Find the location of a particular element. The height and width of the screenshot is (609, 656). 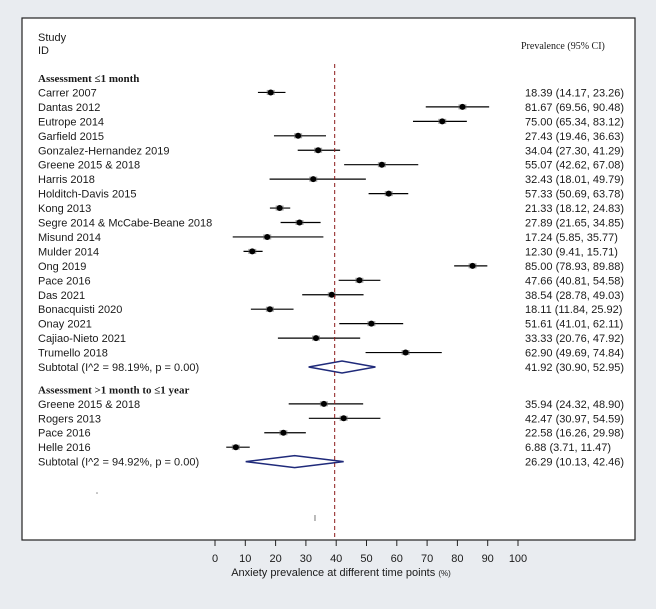

group-title: Assessment >1 month to ≤1 year is located at coordinates (113, 390).